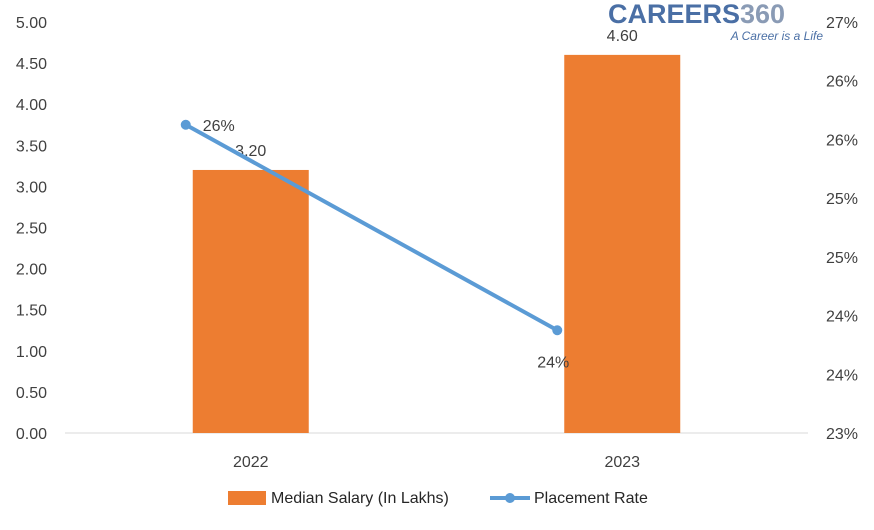 This screenshot has height=530, width=874. I want to click on left-tick-label: 4.00, so click(31, 105).